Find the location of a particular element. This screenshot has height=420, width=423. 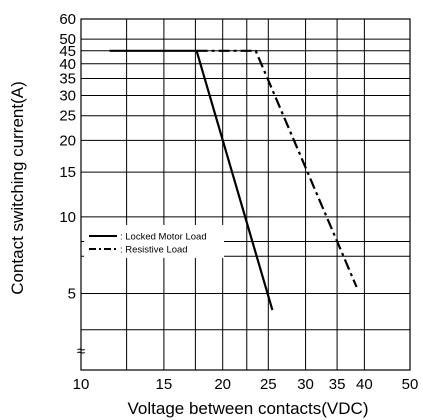

y-tick-label: 25 is located at coordinates (67, 116).